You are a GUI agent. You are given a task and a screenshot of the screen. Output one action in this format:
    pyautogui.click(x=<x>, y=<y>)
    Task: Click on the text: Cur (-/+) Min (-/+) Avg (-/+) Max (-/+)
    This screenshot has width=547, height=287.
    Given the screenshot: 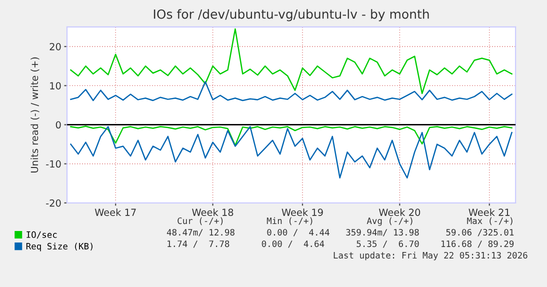 What is the action you would take?
    pyautogui.click(x=345, y=221)
    